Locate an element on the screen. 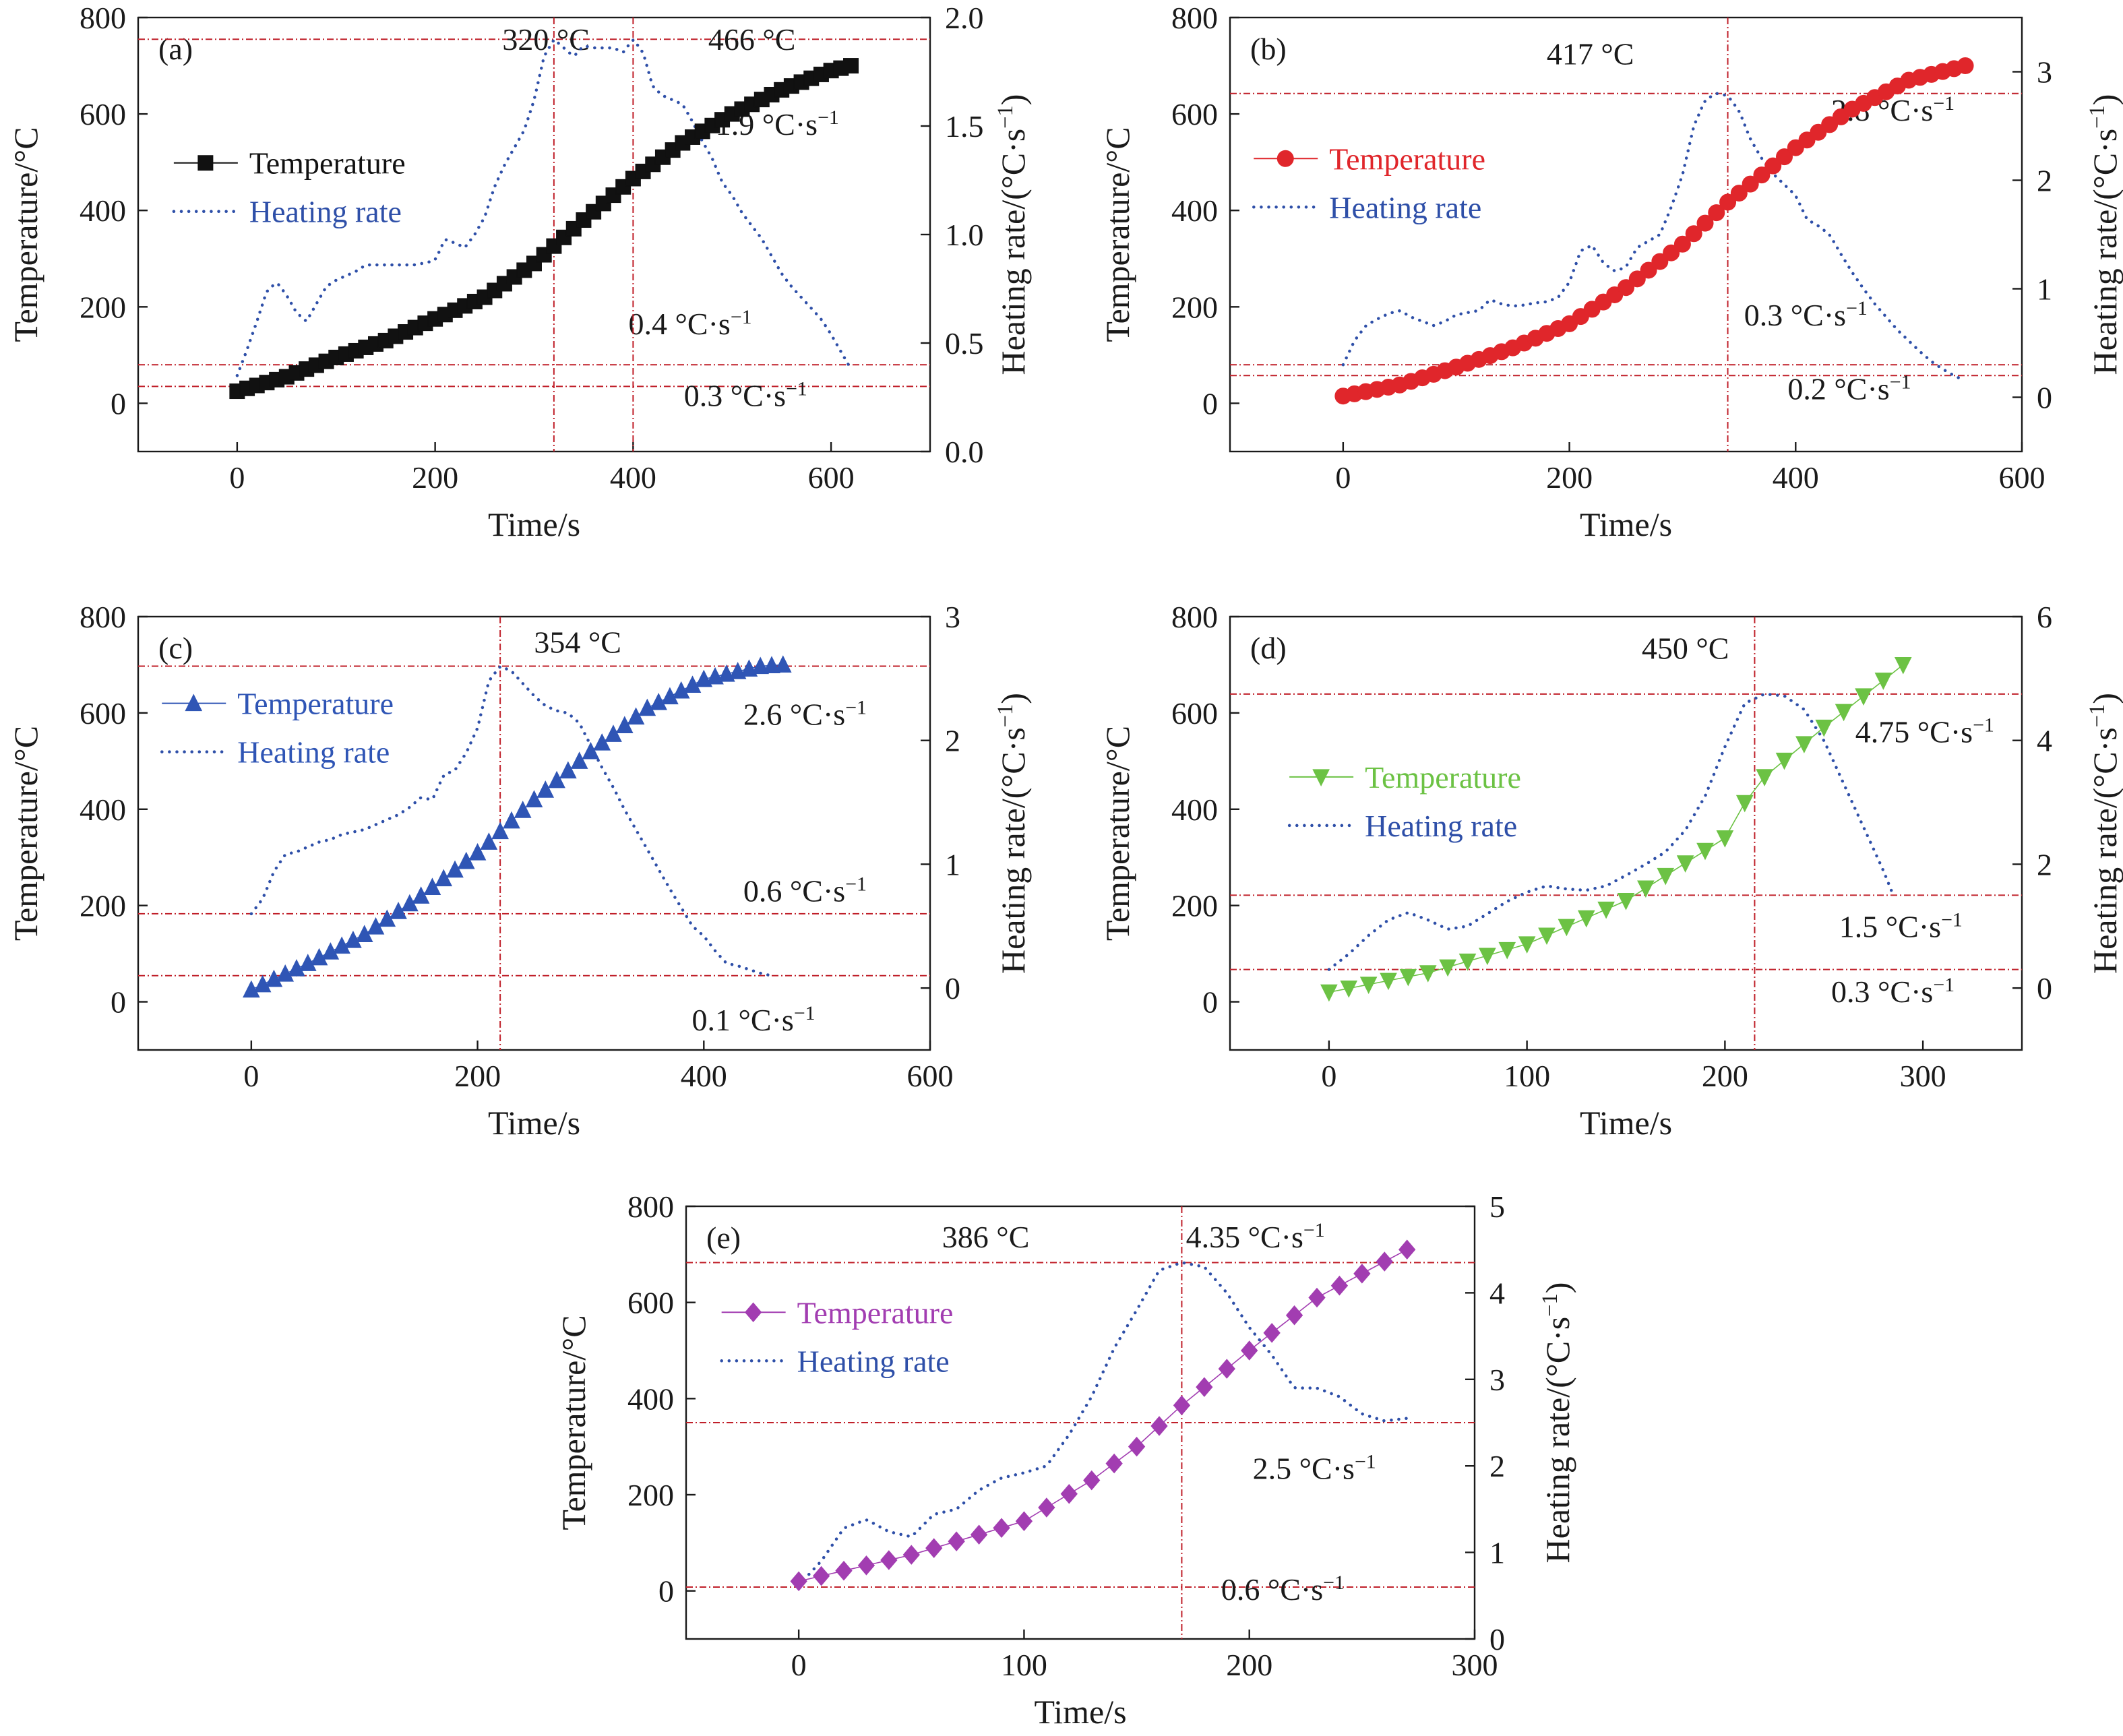 The width and height of the screenshot is (2123, 1736). heating-rate-label: 1.5 °C·s−1 is located at coordinates (1901, 926).